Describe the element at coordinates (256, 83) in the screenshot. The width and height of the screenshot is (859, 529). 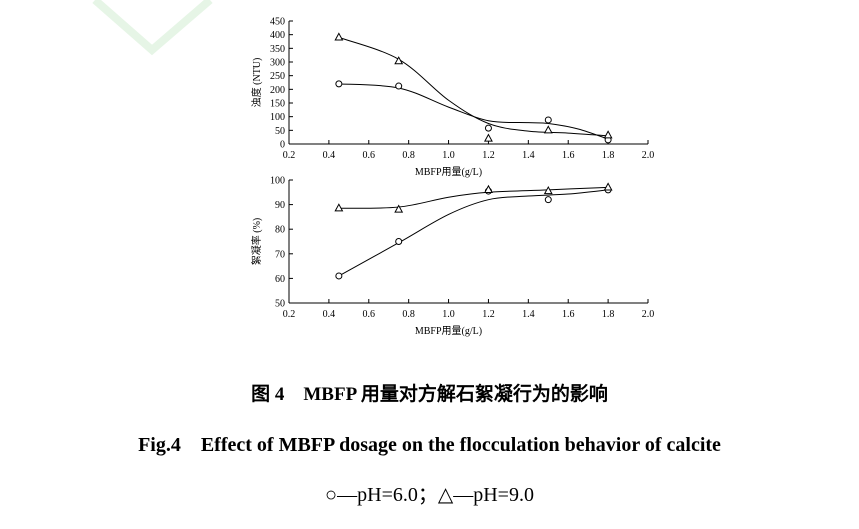
I see `y-axis-title: 浊度 (NTU)` at that location.